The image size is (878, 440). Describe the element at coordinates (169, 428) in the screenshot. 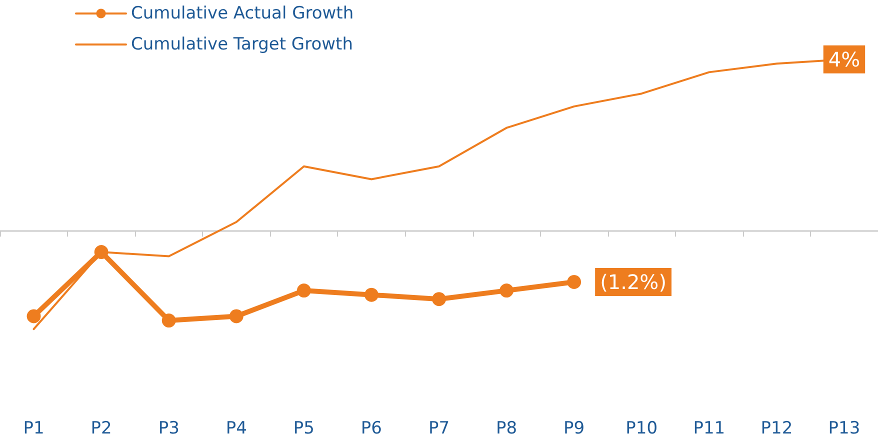

I see `x-tick-label: P3` at that location.